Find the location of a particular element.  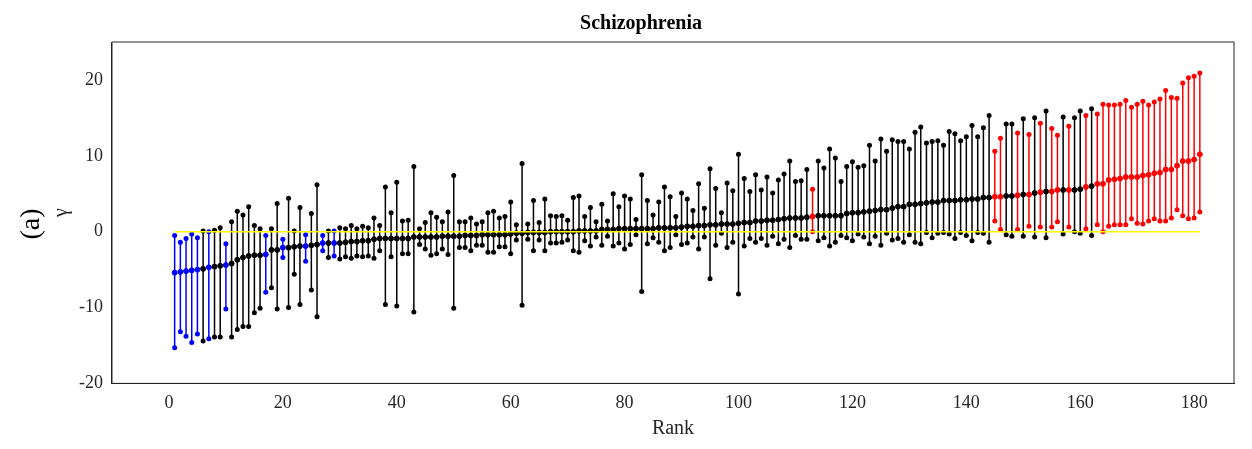

x-tick-label: 20 is located at coordinates (282, 401).